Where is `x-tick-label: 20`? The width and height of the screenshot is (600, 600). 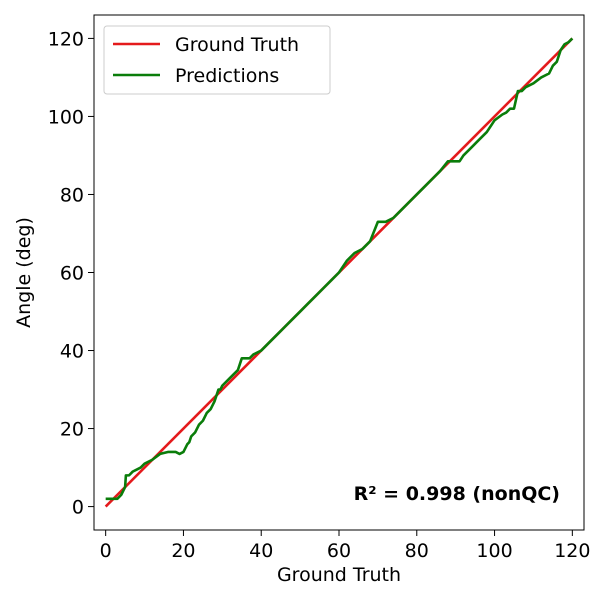
x-tick-label: 20 is located at coordinates (183, 551).